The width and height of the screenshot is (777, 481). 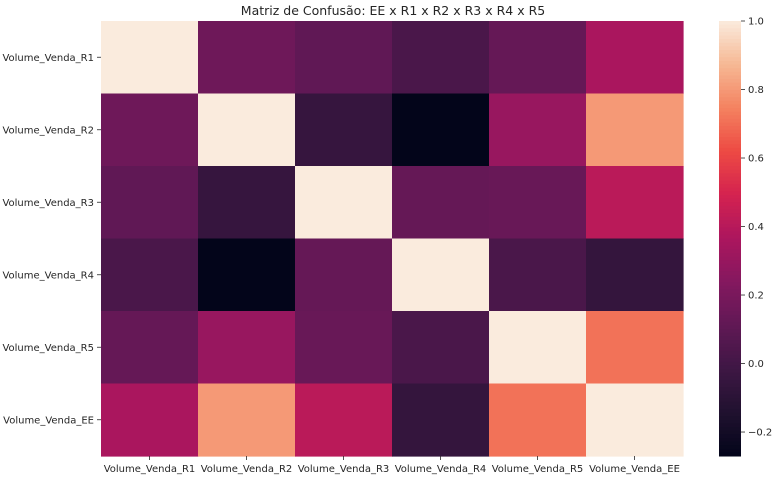 I want to click on row-label-4: Volume_Venda_R5, so click(x=48, y=348).